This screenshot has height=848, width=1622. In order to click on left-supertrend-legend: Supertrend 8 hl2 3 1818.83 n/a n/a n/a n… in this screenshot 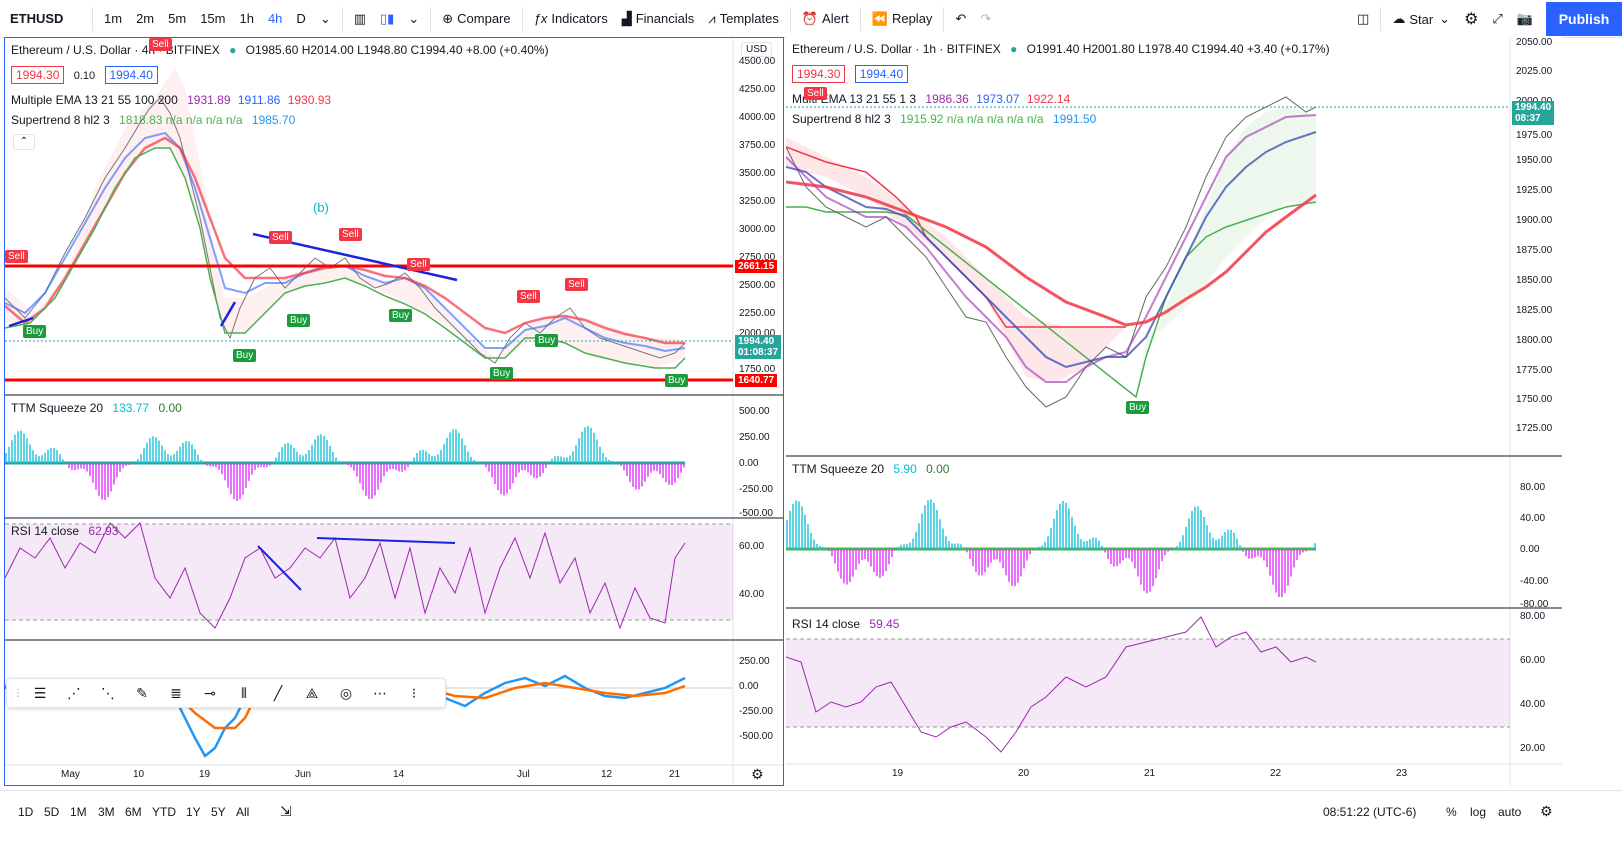, I will do `click(156, 120)`.